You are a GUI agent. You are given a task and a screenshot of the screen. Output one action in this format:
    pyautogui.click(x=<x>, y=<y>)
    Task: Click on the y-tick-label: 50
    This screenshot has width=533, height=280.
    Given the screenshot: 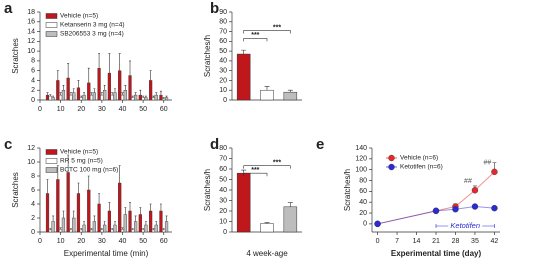 What is the action you would take?
    pyautogui.click(x=223, y=179)
    